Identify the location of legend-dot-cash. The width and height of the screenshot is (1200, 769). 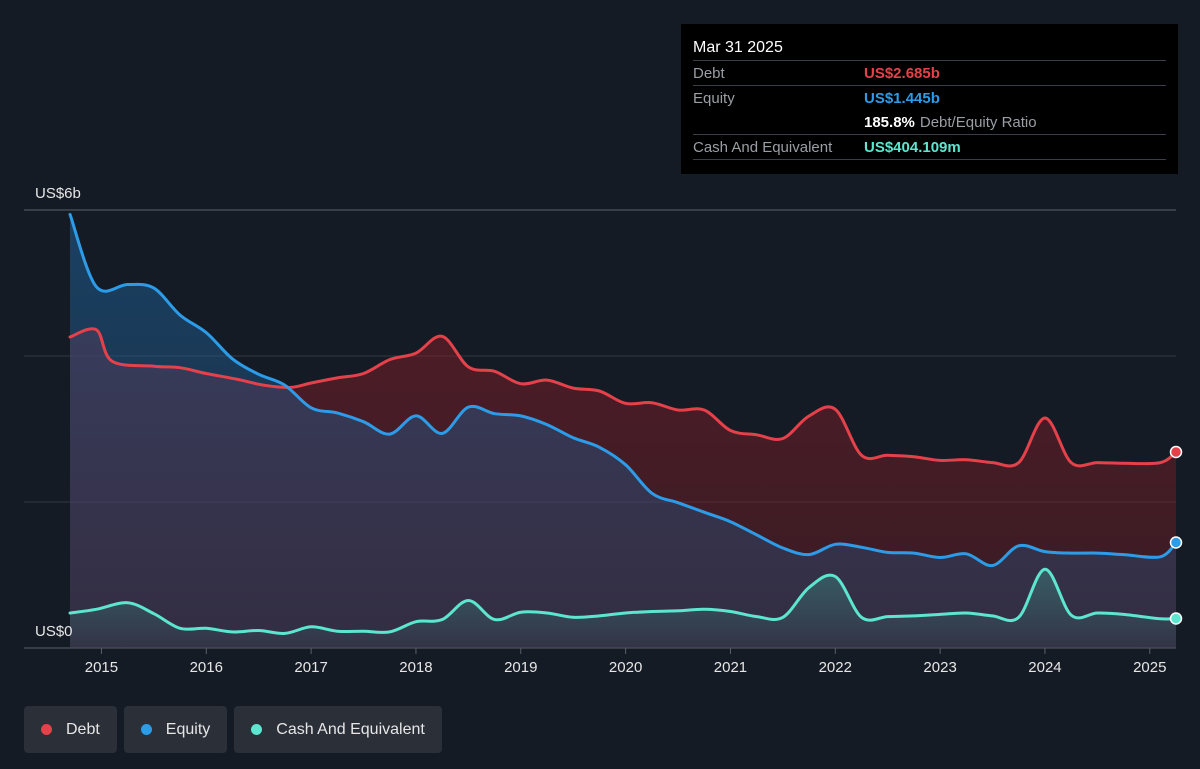
(257, 729).